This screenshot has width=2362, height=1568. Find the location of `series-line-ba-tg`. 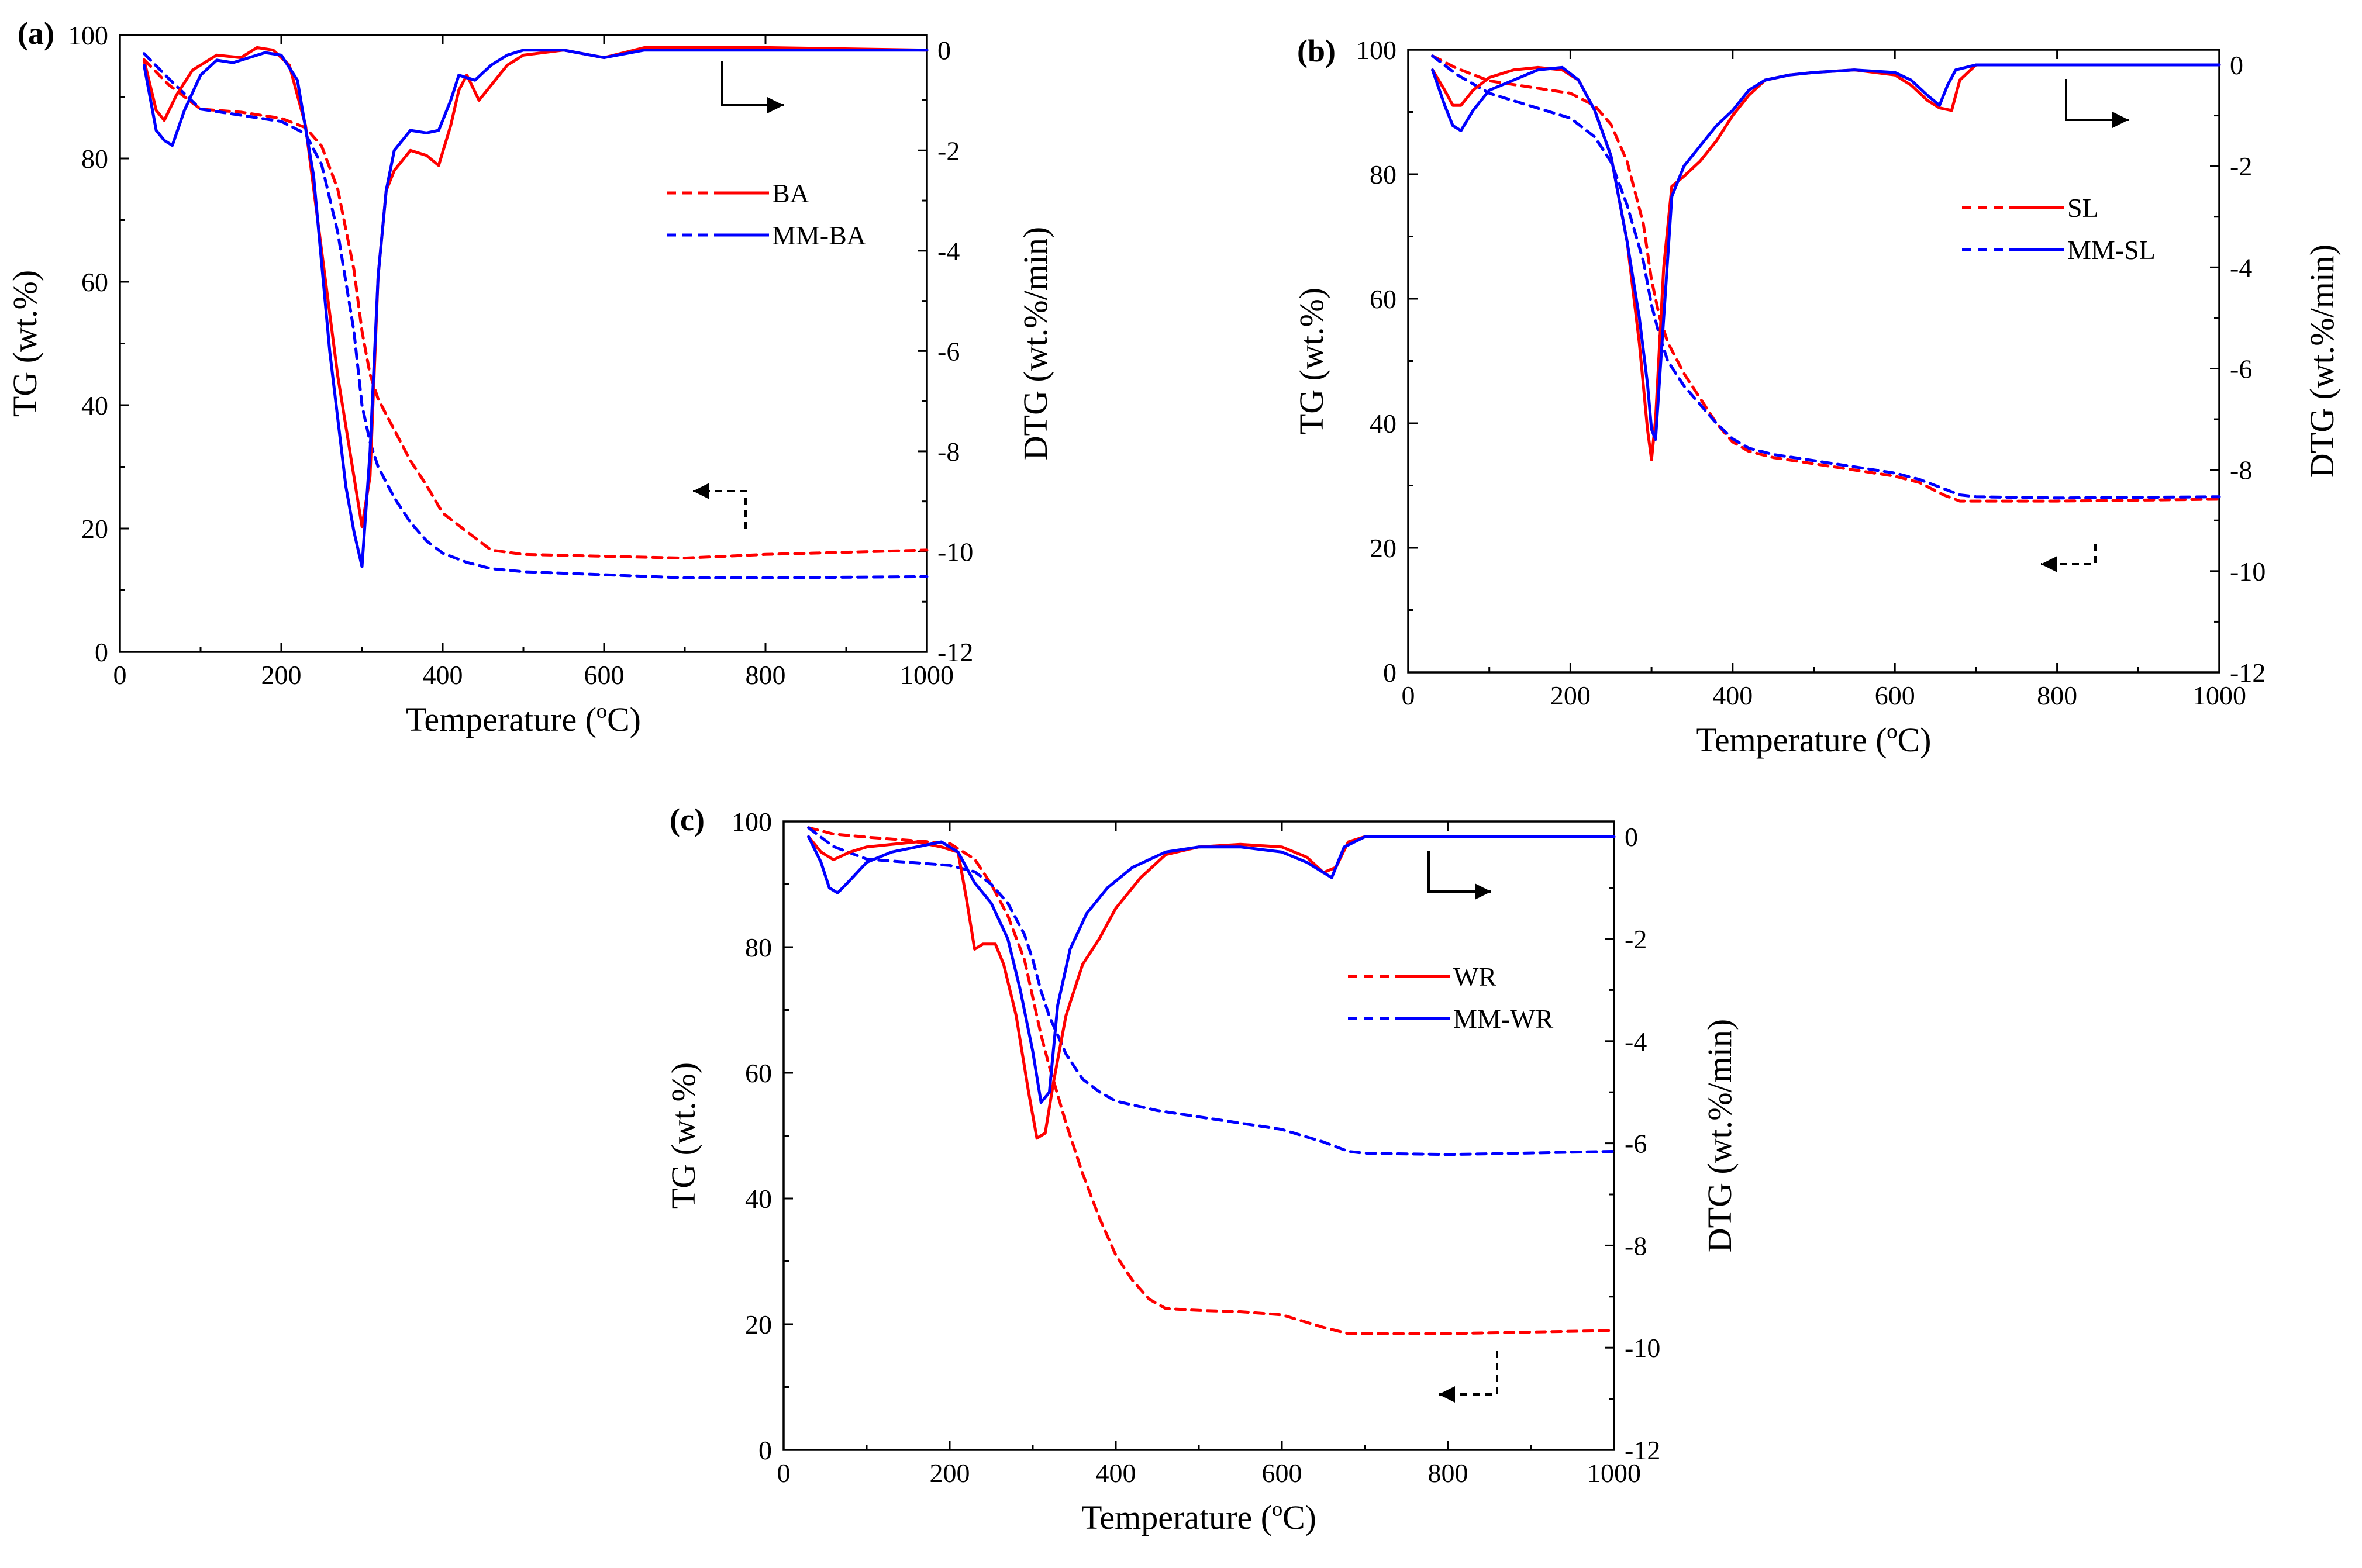

series-line-ba-tg is located at coordinates (535, 309).